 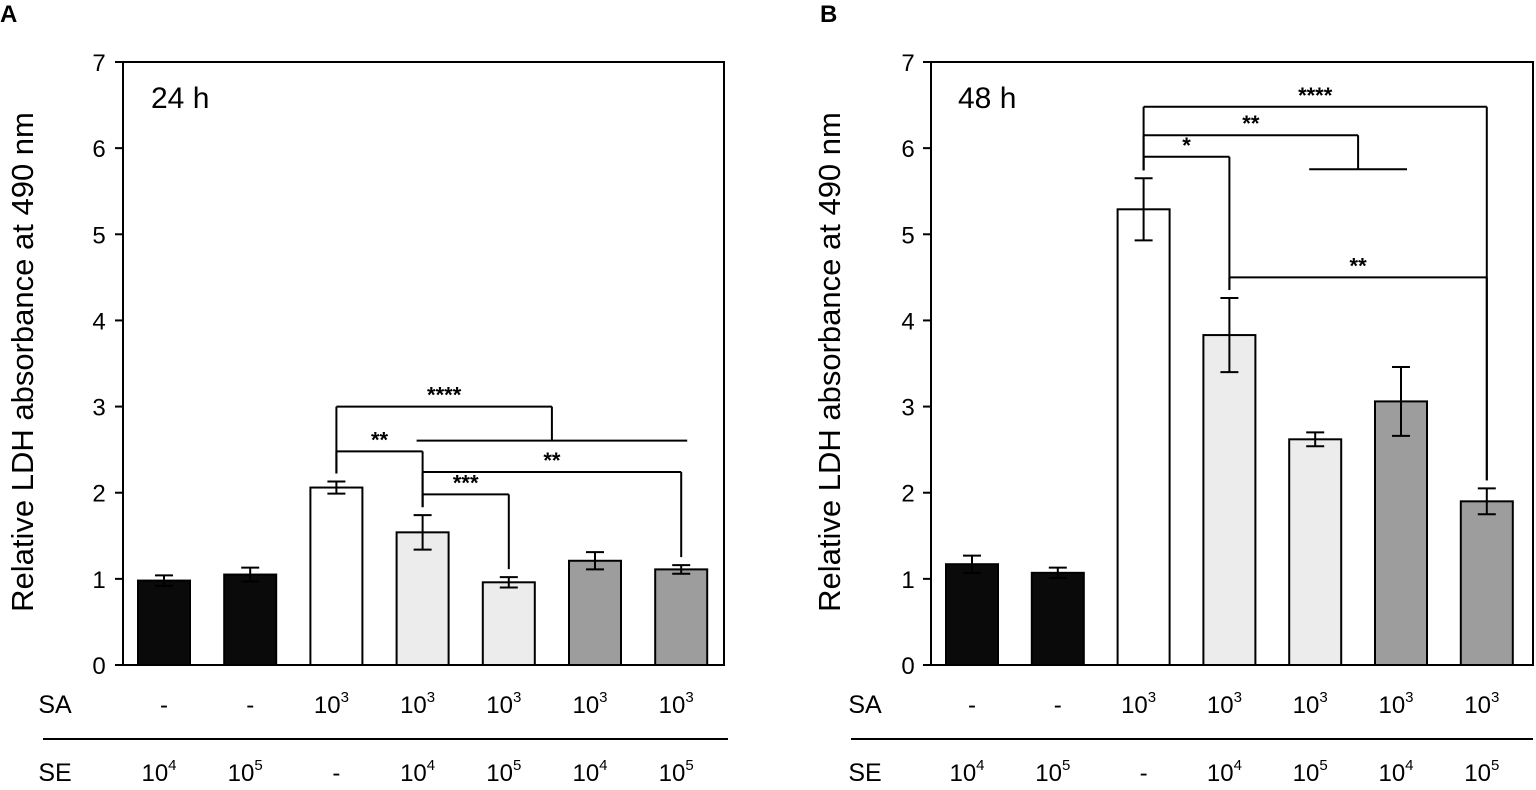 What do you see at coordinates (828, 14) in the screenshot?
I see `panel-label: B` at bounding box center [828, 14].